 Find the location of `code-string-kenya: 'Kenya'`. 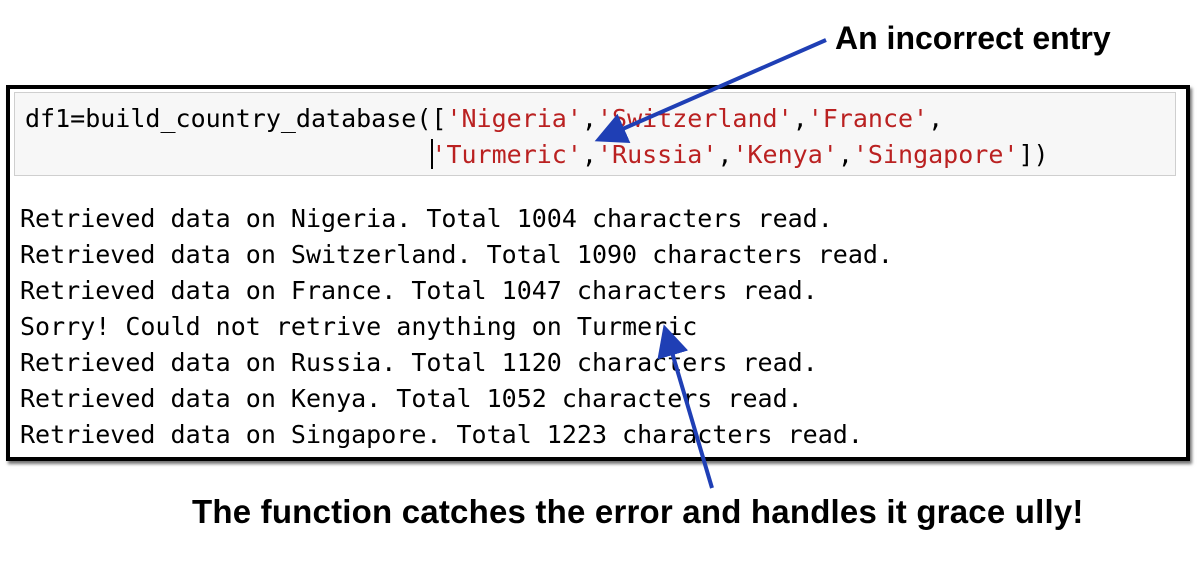

code-string-kenya: 'Kenya' is located at coordinates (785, 154).